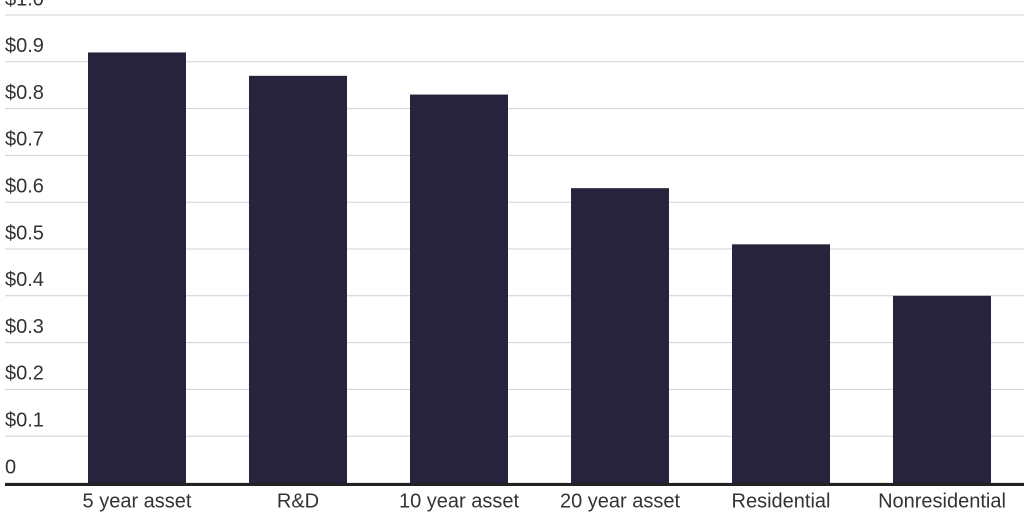 The image size is (1024, 512). Describe the element at coordinates (137, 501) in the screenshot. I see `x-tick-label: 5 year asset` at that location.